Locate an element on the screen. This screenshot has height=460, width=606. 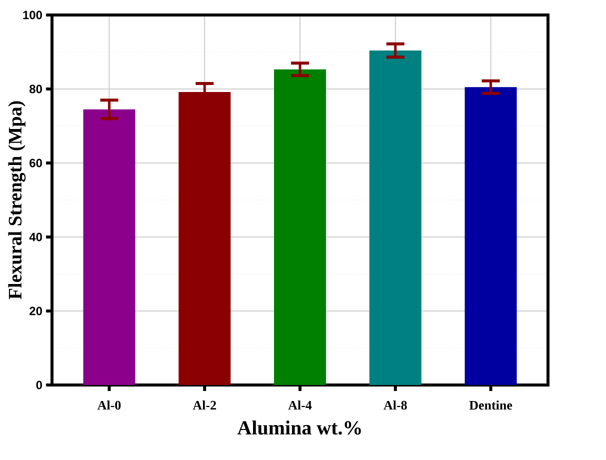
y-axis-title: Flexural Strength (Mpa) is located at coordinates (17, 200).